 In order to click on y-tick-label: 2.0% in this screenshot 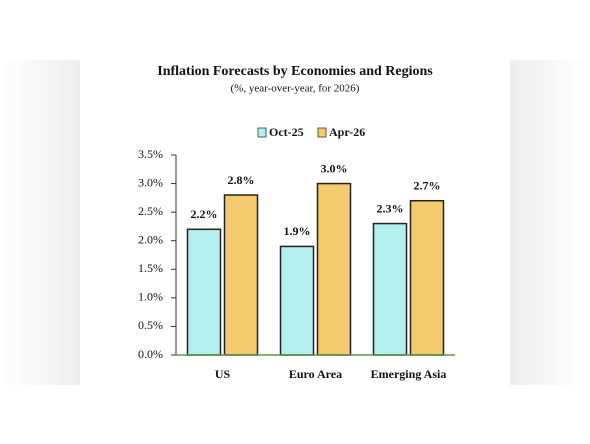, I will do `click(150, 239)`.